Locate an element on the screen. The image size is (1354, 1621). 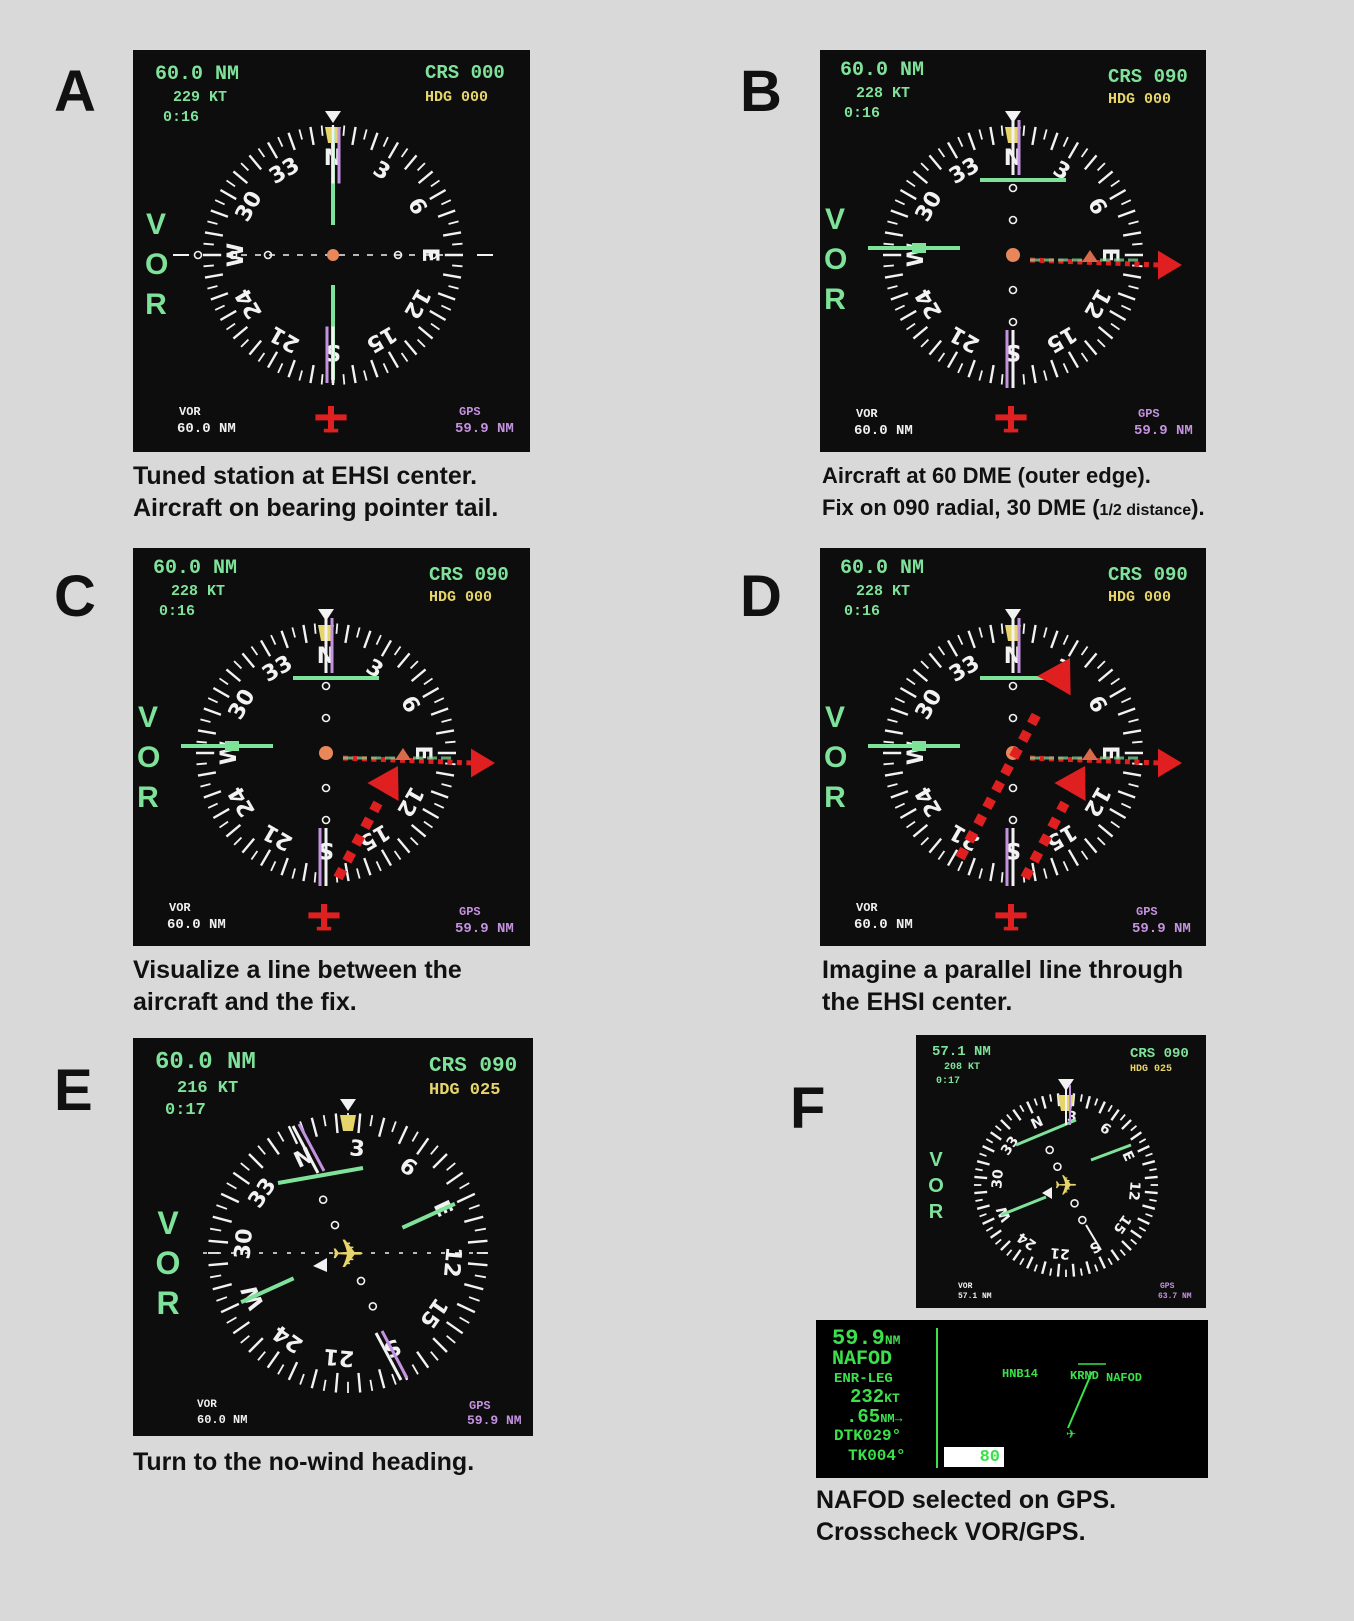
course-arrow-tail is located at coordinates (919, 746).